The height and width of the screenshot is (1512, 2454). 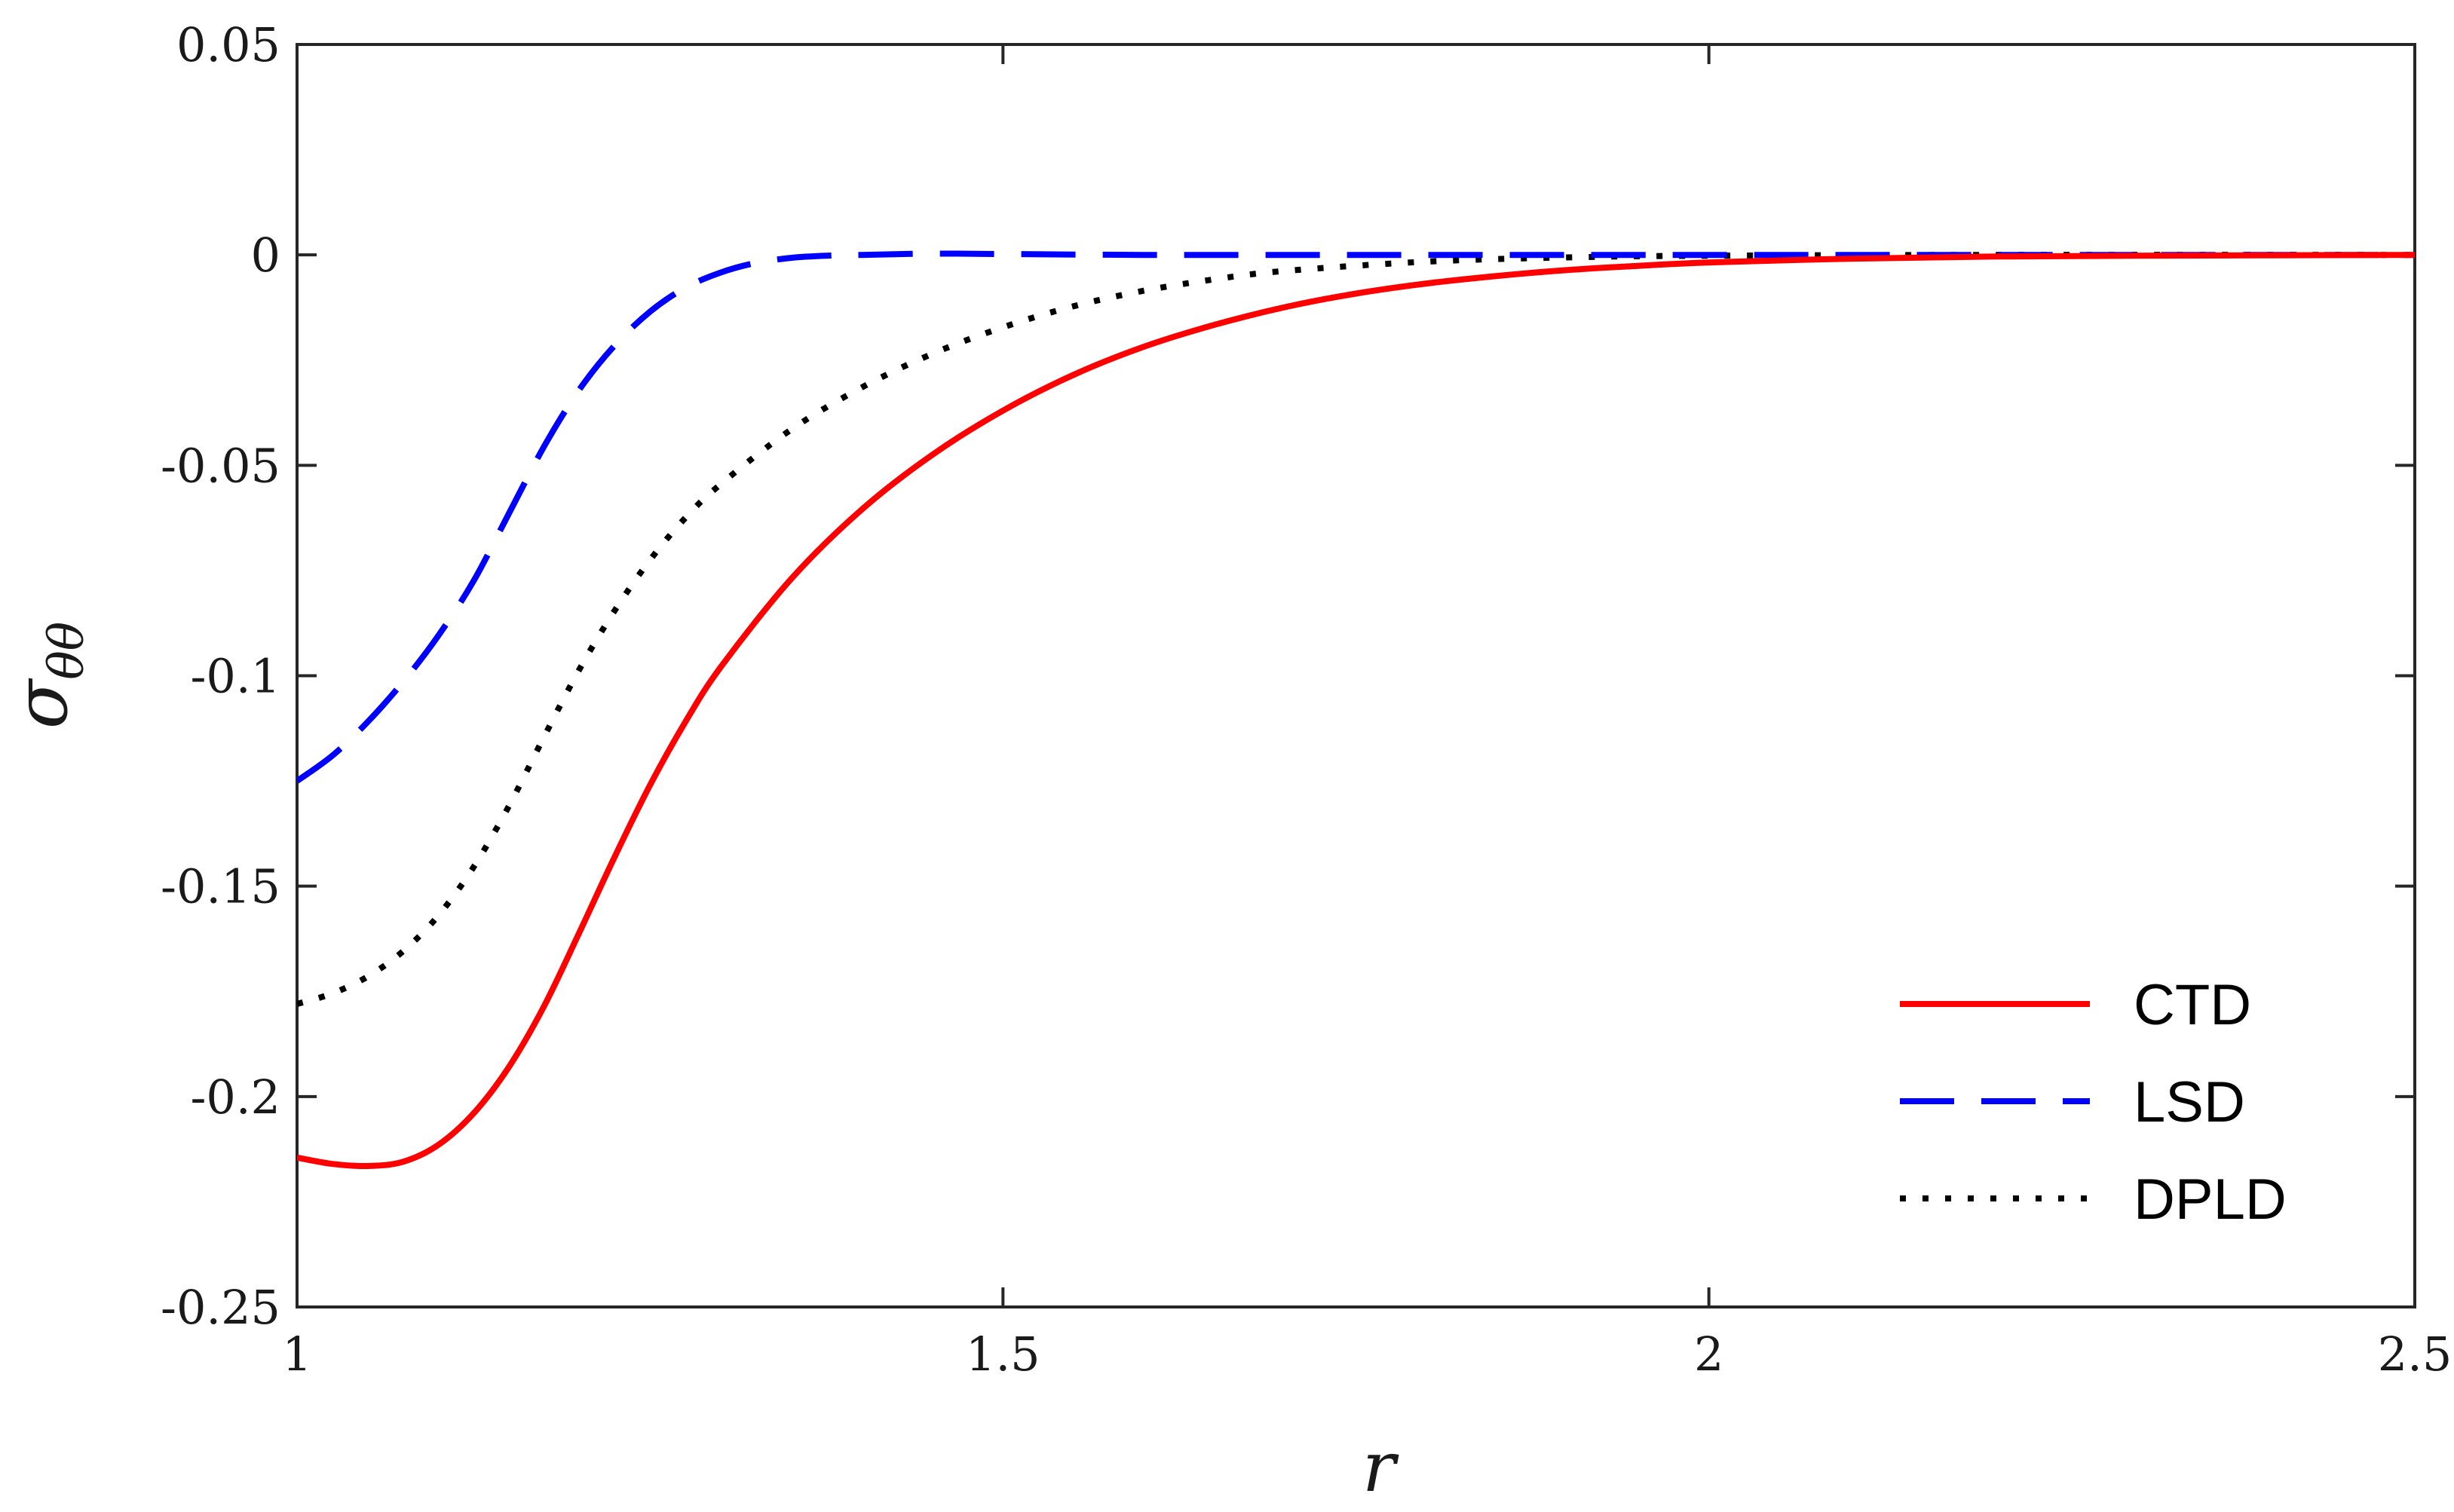 I want to click on y-tick-label: -0.05, so click(x=220, y=465).